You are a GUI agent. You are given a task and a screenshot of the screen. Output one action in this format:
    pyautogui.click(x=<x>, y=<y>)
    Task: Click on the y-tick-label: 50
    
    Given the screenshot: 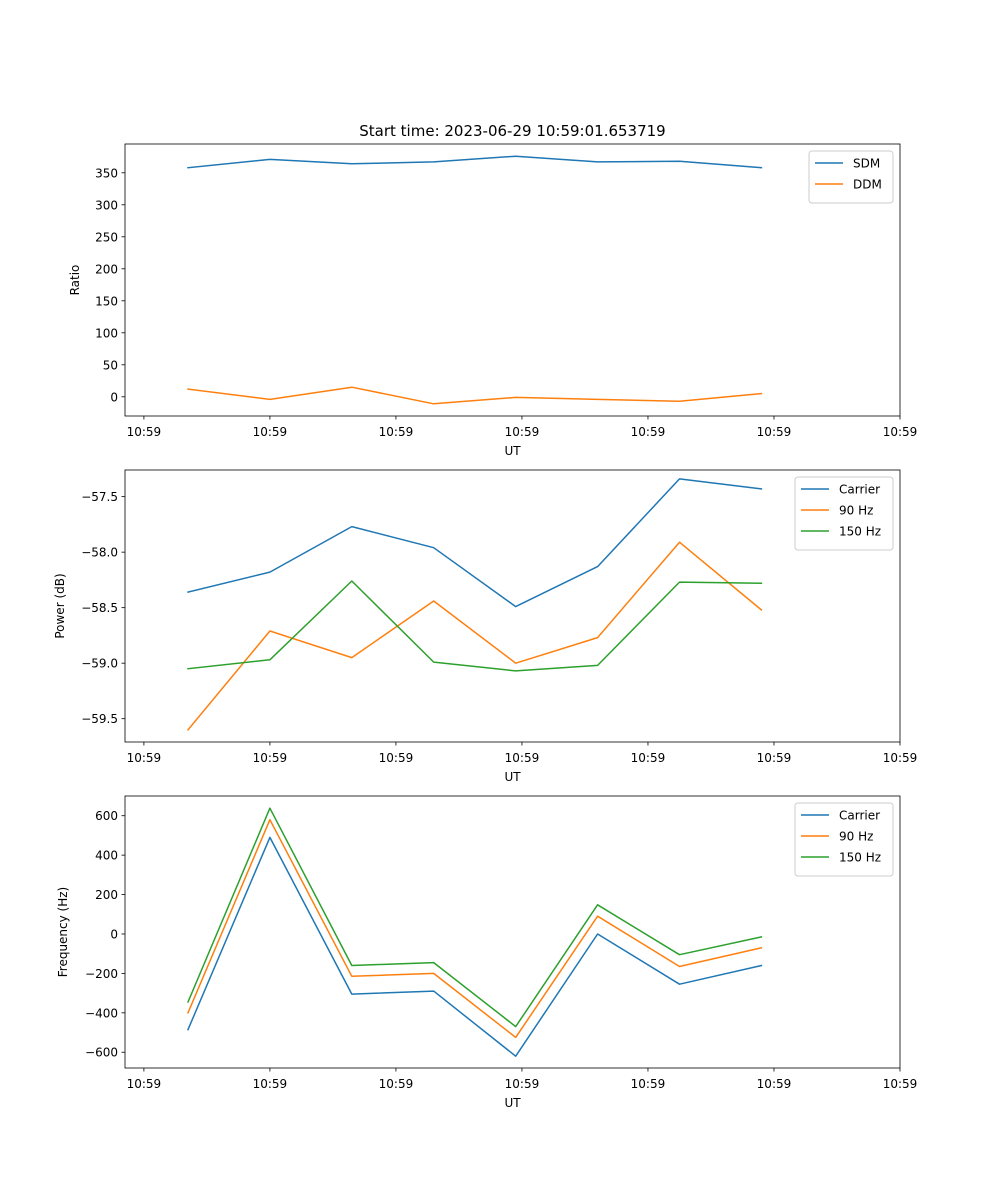 What is the action you would take?
    pyautogui.click(x=110, y=365)
    